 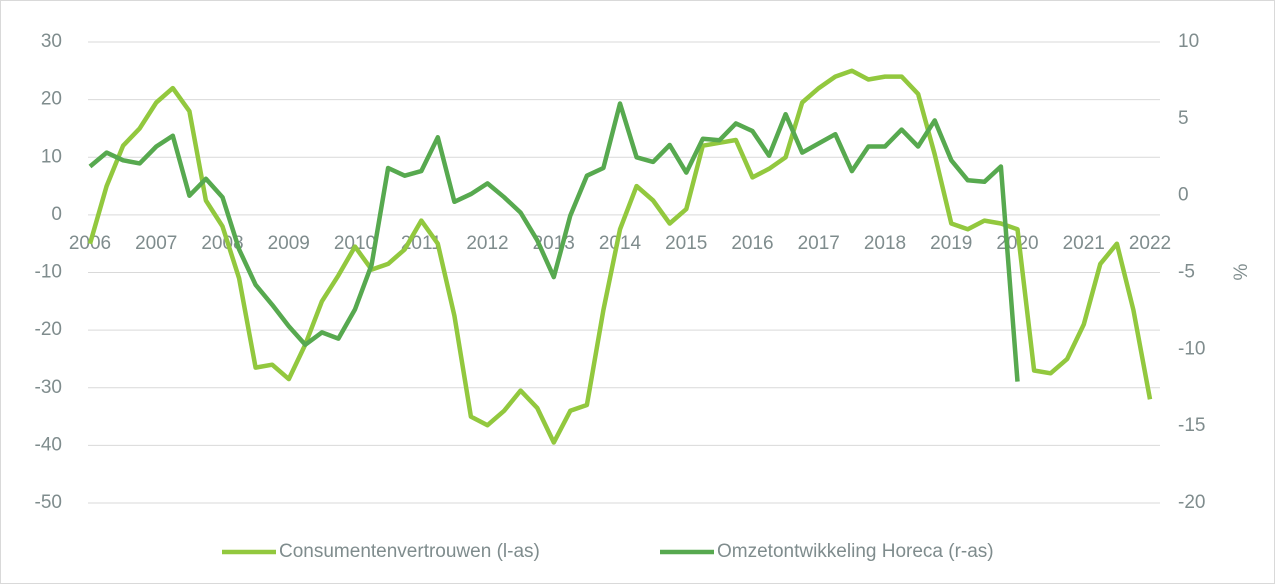 What do you see at coordinates (1084, 243) in the screenshot?
I see `x-tick-label: 2021` at bounding box center [1084, 243].